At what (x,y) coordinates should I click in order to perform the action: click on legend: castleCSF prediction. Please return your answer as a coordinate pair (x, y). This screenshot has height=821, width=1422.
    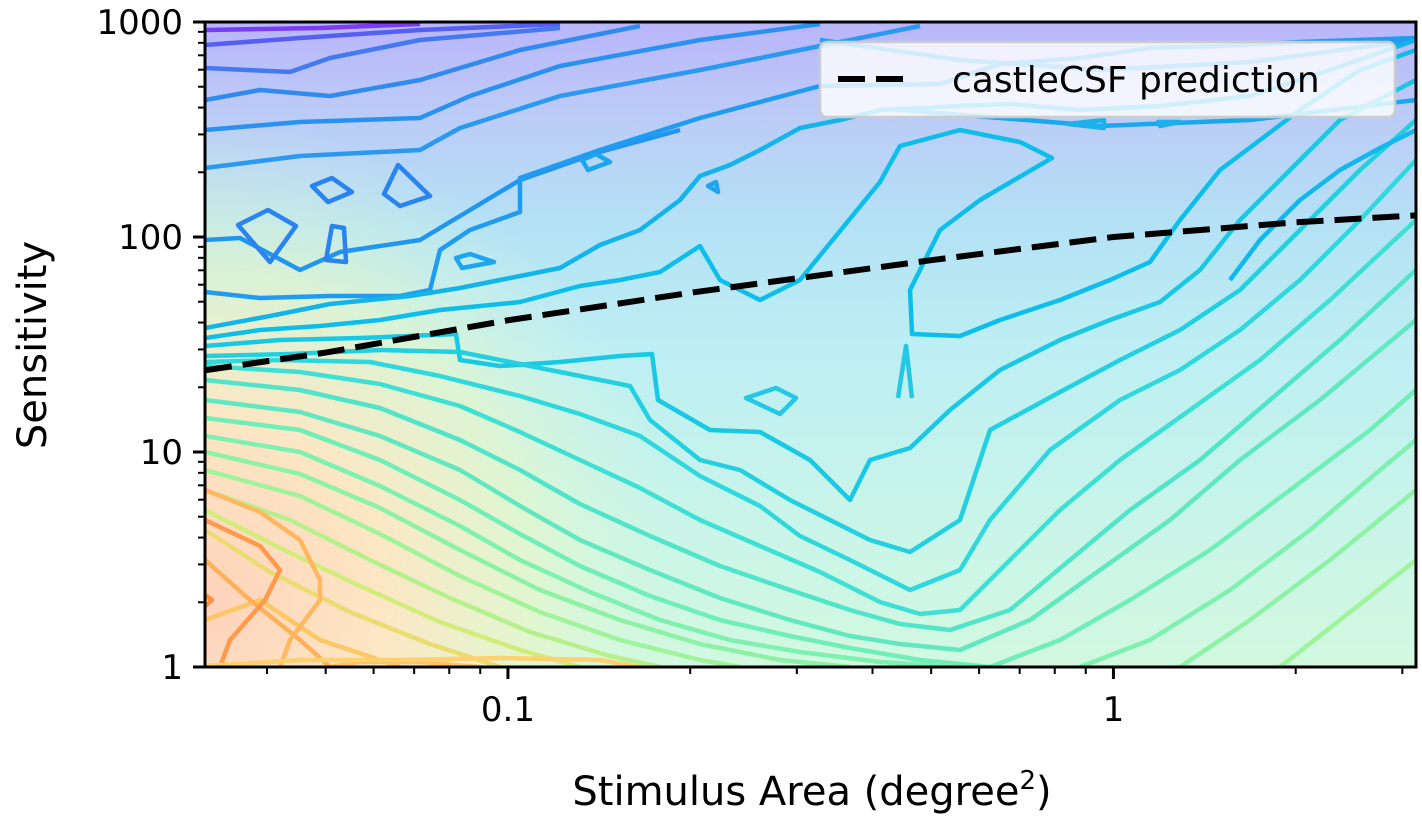
    Looking at the image, I should click on (1107, 79).